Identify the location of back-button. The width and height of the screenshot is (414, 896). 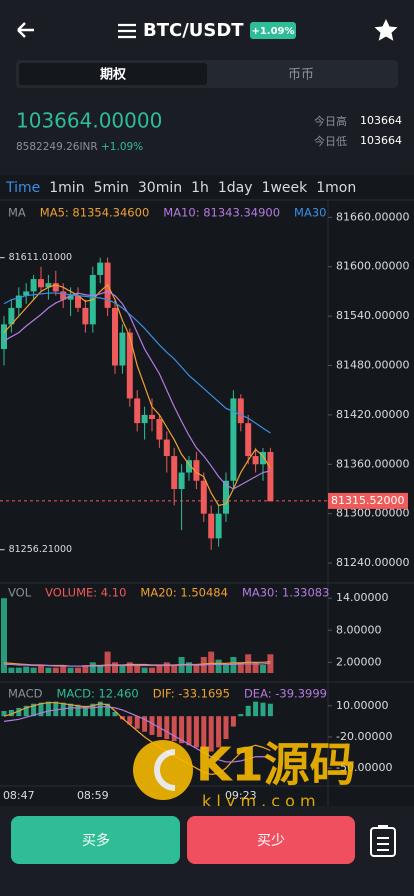
(25, 30).